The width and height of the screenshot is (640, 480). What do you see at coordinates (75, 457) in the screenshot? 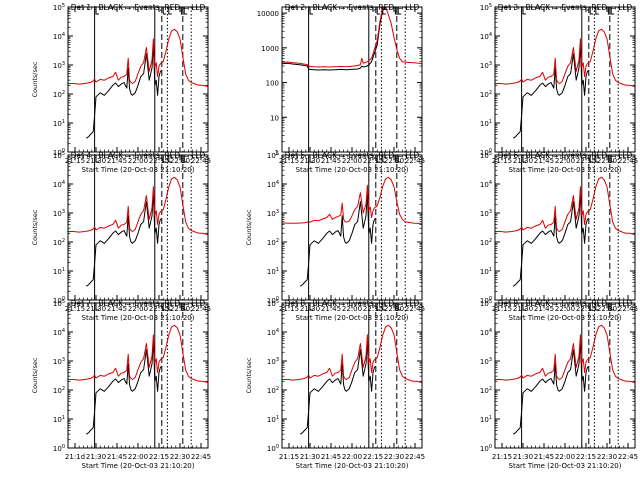
I see `x-tick-label: 21:1d` at bounding box center [75, 457].